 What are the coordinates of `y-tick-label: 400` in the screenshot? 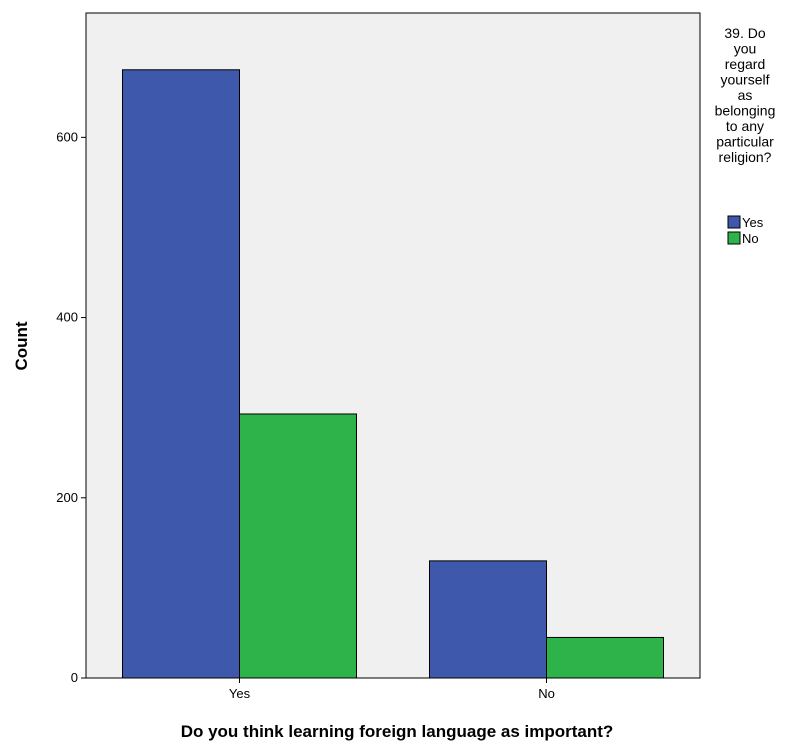 It's located at (67, 317).